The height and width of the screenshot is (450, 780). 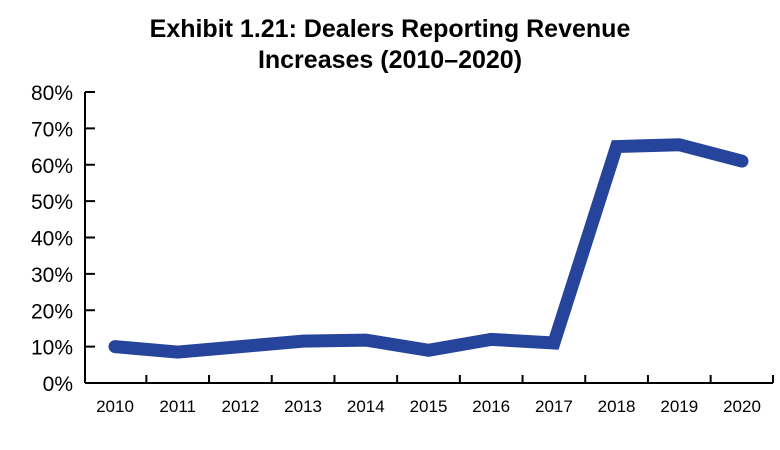 What do you see at coordinates (366, 406) in the screenshot?
I see `x-tick-label: 2014` at bounding box center [366, 406].